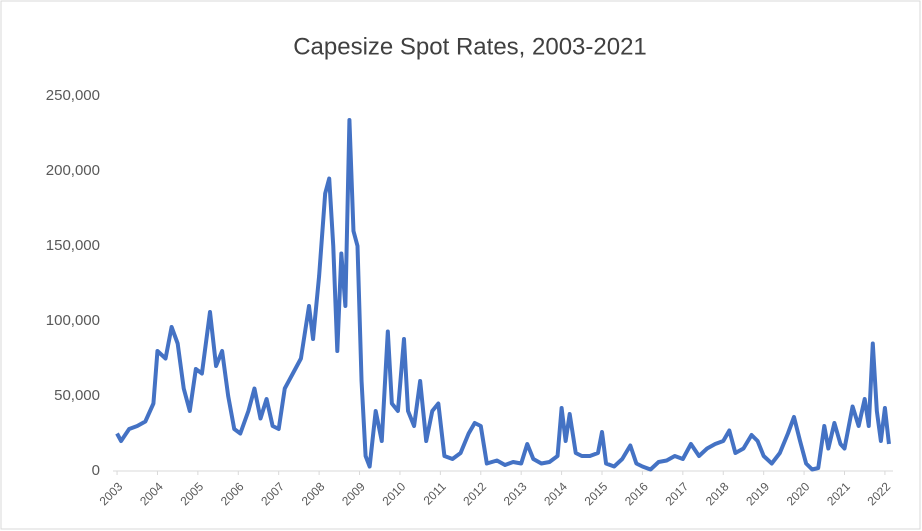 The height and width of the screenshot is (531, 922). What do you see at coordinates (96, 470) in the screenshot?
I see `y-tick-label: 0` at bounding box center [96, 470].